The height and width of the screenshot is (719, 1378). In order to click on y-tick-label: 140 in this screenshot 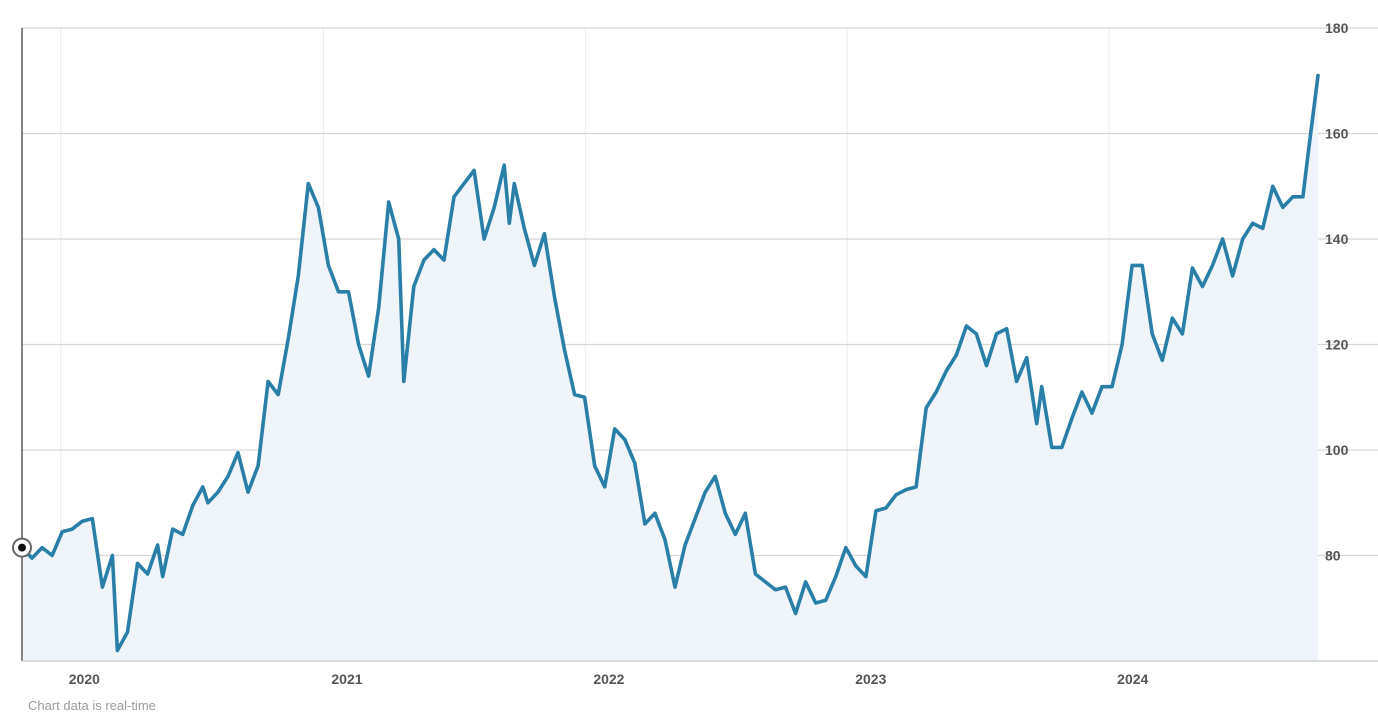, I will do `click(1337, 239)`.